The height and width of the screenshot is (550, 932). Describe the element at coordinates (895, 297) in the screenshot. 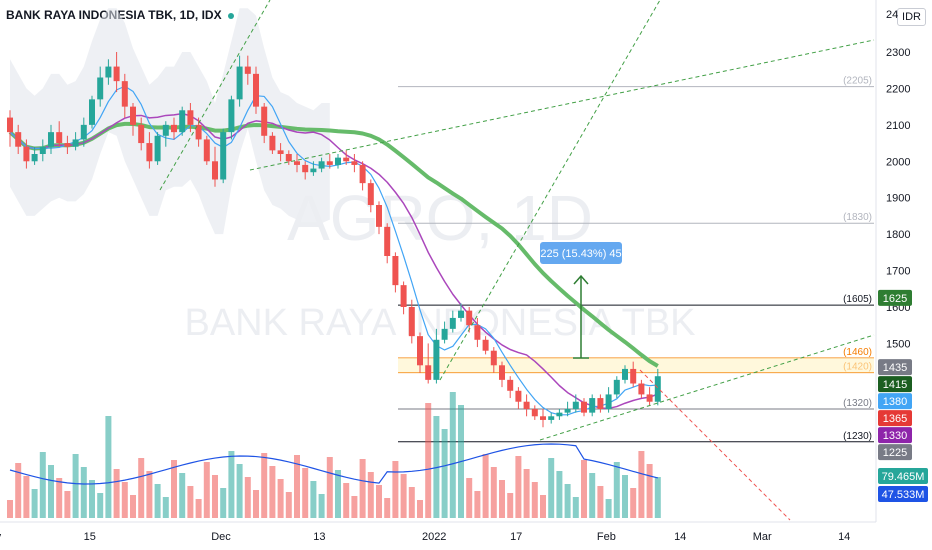

I see `price-tag` at that location.